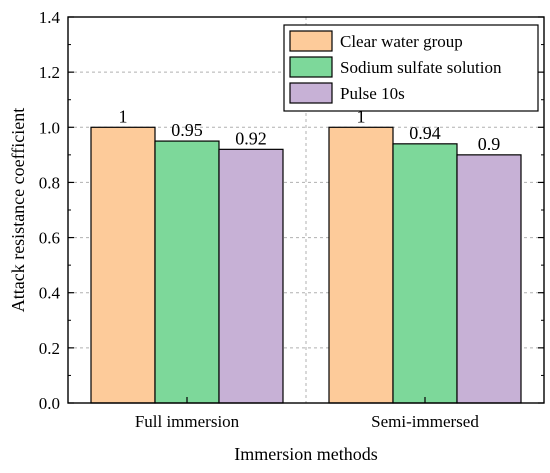 This screenshot has height=473, width=550. Describe the element at coordinates (49, 348) in the screenshot. I see `y-tick-label: 0.2` at that location.